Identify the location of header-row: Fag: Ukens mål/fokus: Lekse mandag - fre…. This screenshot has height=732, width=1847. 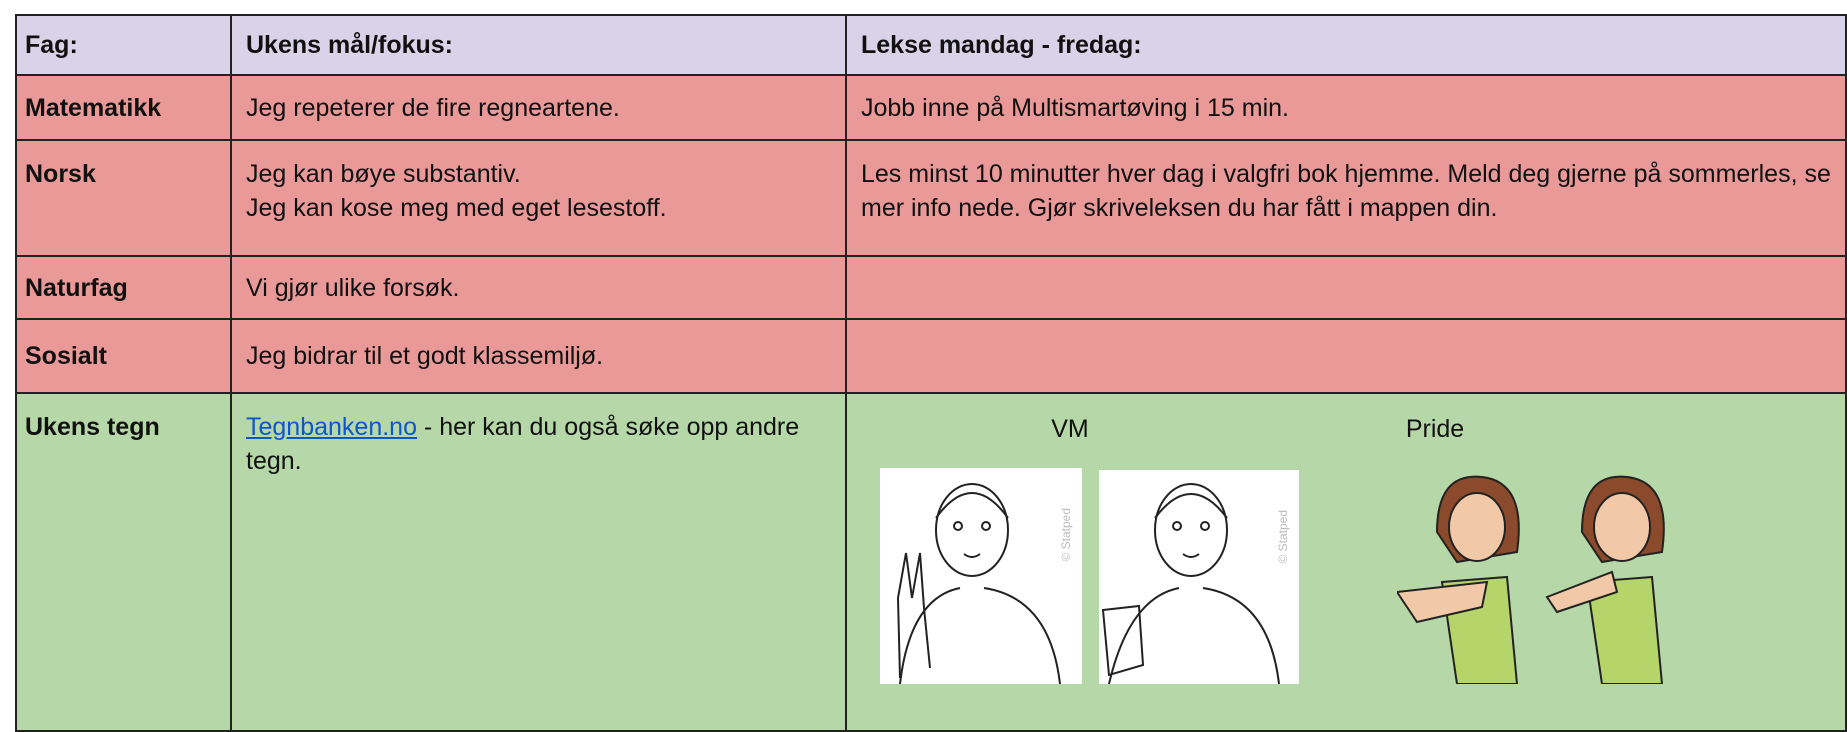
(931, 45).